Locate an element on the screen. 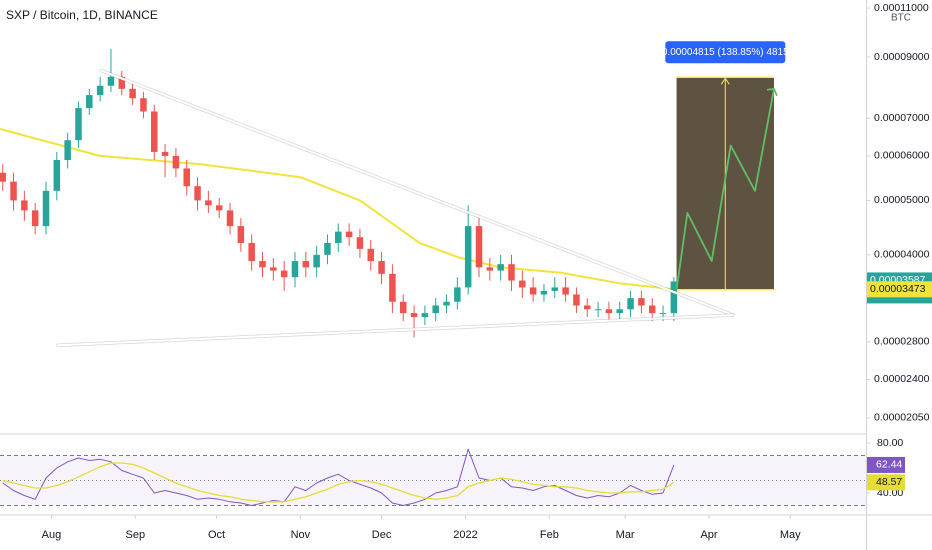 Image resolution: width=932 pixels, height=550 pixels. projection-label-box is located at coordinates (725, 52).